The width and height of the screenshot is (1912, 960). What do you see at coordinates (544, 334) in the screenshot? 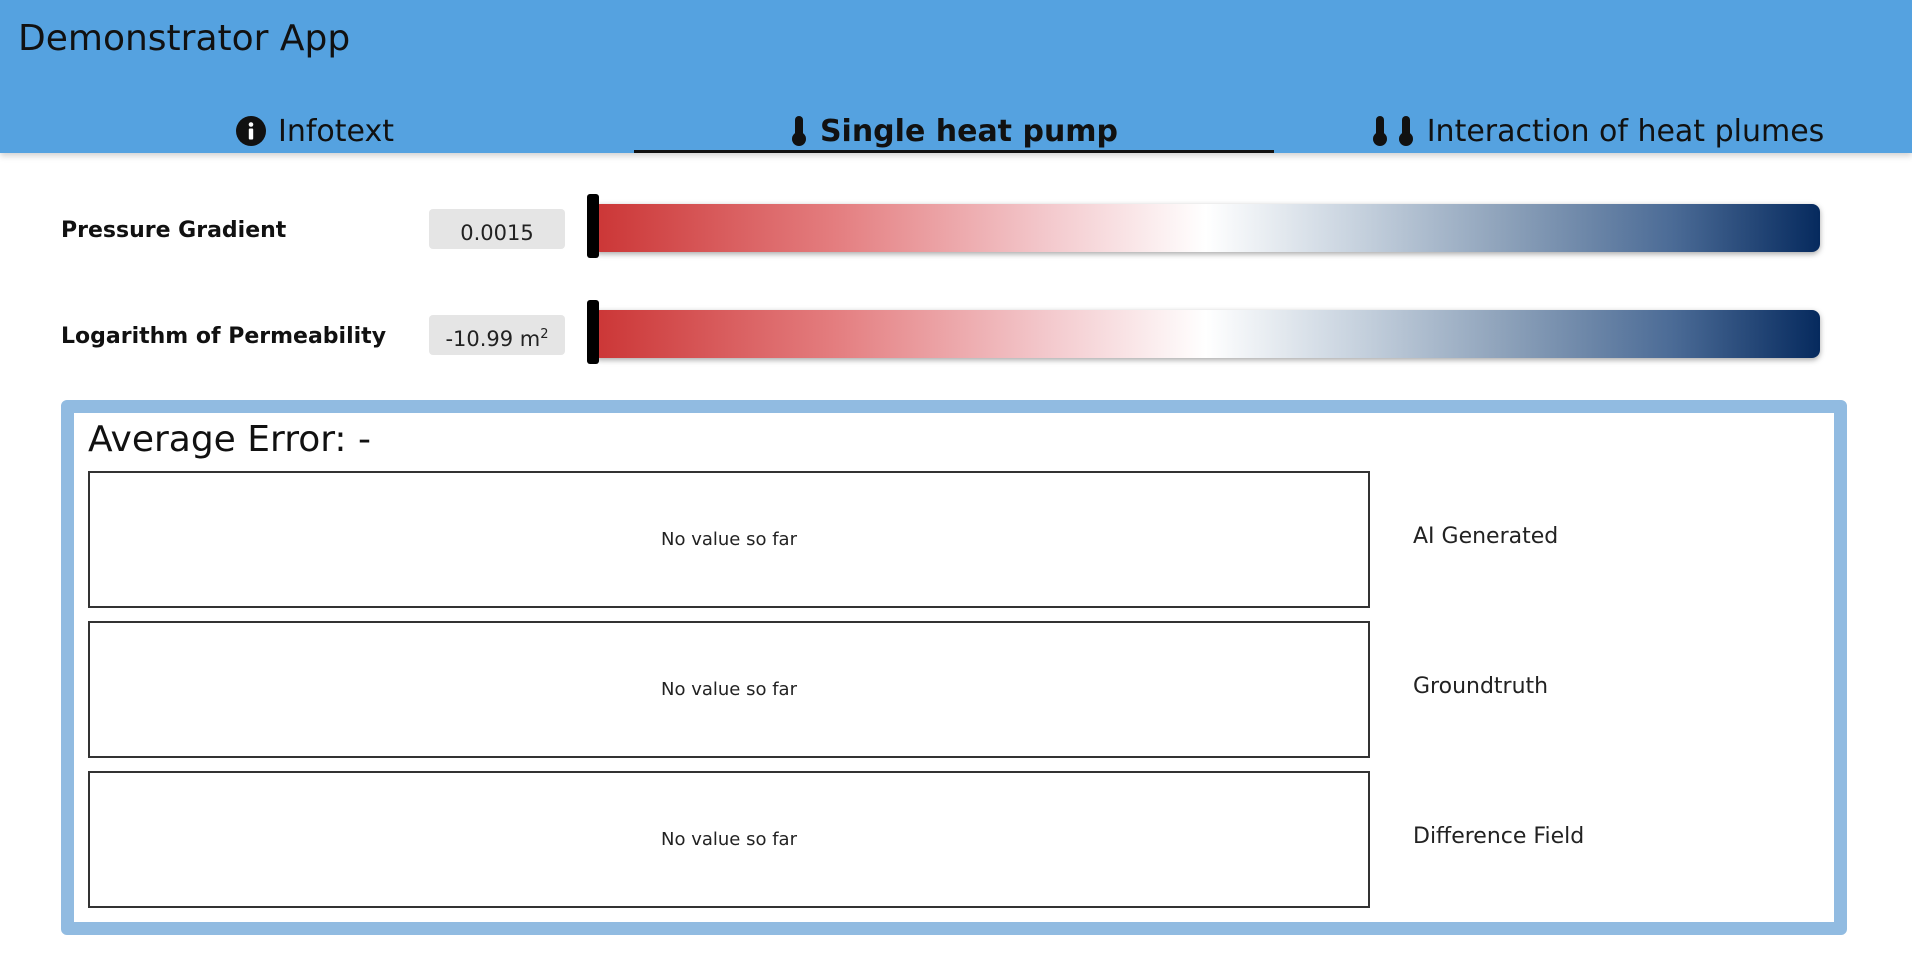
I see `permeability-value-unit: 2` at bounding box center [544, 334].